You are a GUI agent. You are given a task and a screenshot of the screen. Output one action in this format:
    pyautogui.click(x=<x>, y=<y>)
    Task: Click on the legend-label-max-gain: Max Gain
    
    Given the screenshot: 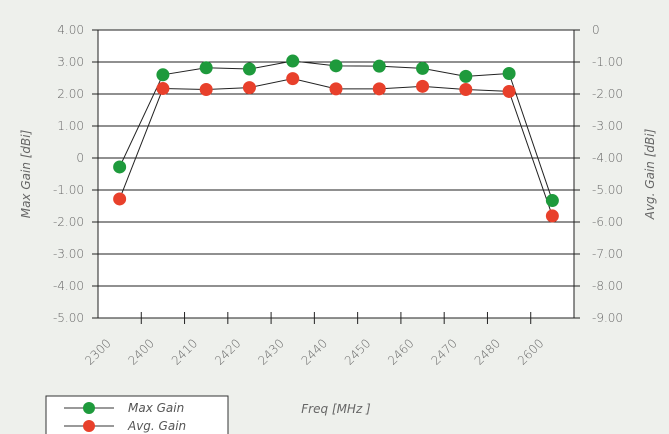 What is the action you would take?
    pyautogui.click(x=156, y=408)
    